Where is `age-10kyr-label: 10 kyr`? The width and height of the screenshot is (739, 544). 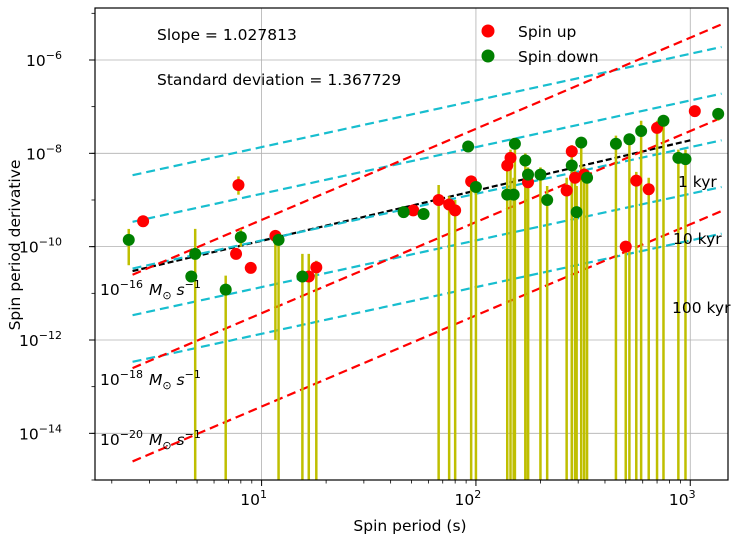
age-10kyr-label: 10 kyr is located at coordinates (697, 239).